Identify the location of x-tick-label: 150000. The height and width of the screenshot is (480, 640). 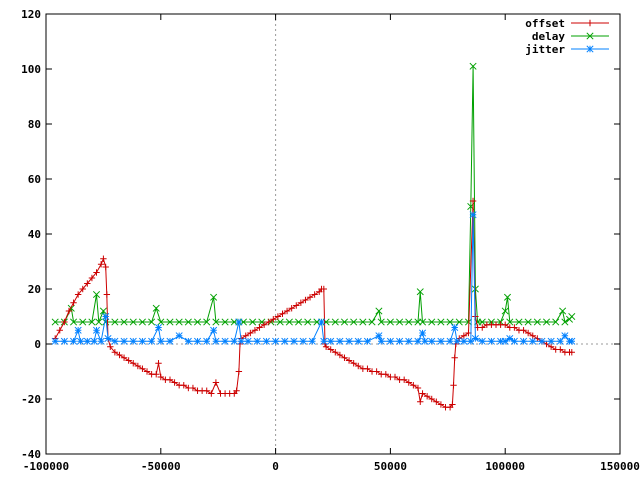
(620, 466).